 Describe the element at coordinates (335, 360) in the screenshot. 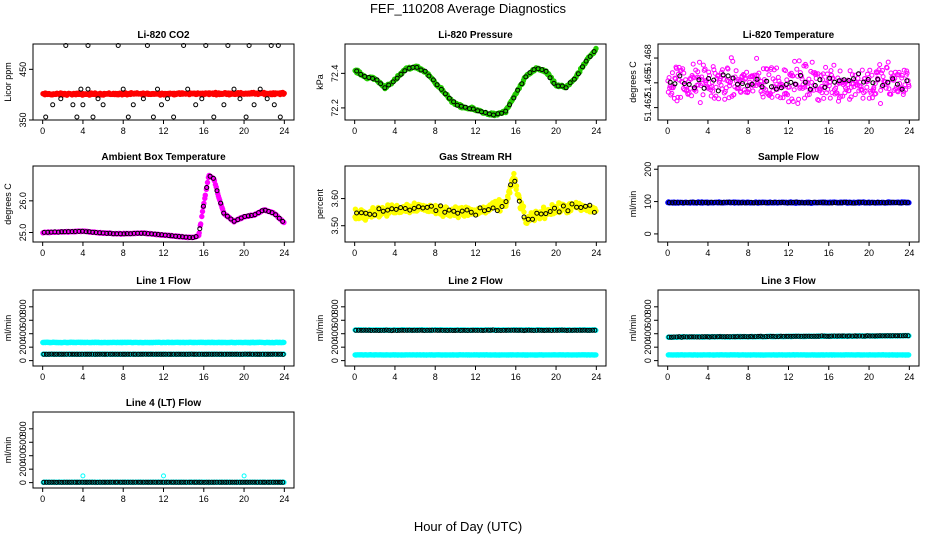

I see `y-tick-label: 0` at that location.